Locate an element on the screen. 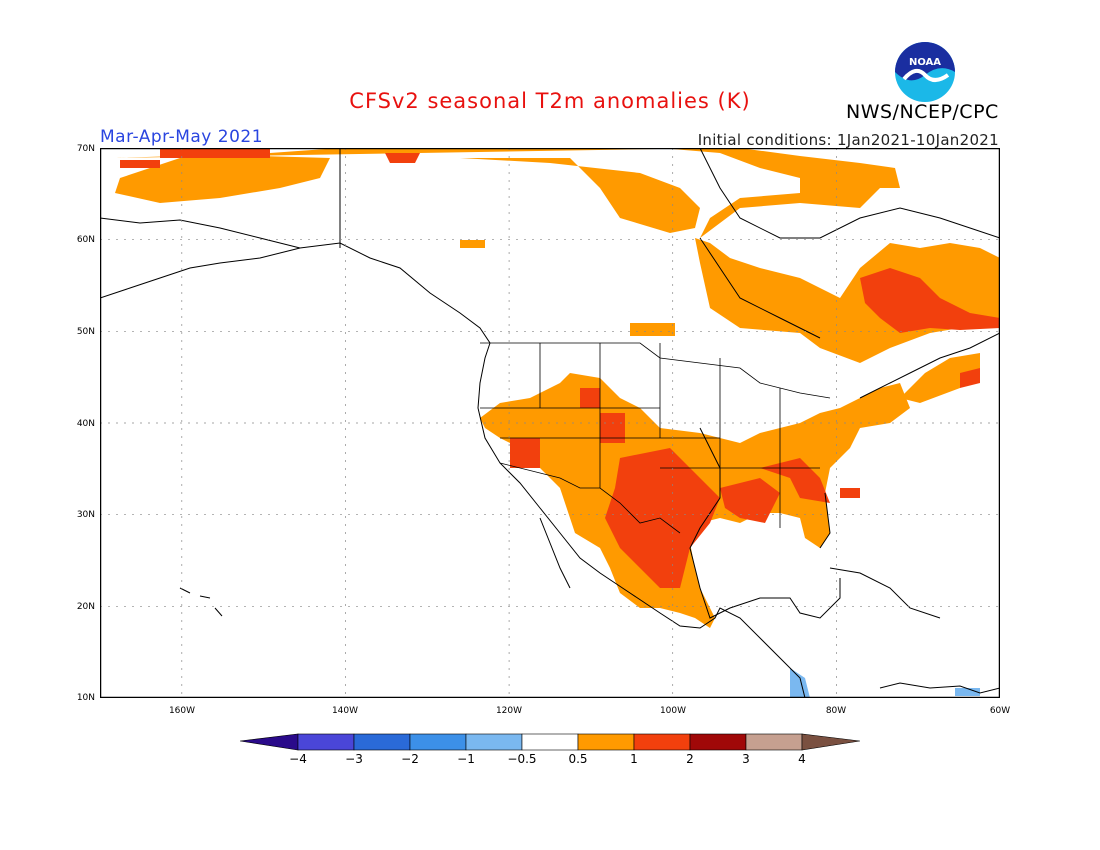  legend-label: 4 is located at coordinates (802, 759).